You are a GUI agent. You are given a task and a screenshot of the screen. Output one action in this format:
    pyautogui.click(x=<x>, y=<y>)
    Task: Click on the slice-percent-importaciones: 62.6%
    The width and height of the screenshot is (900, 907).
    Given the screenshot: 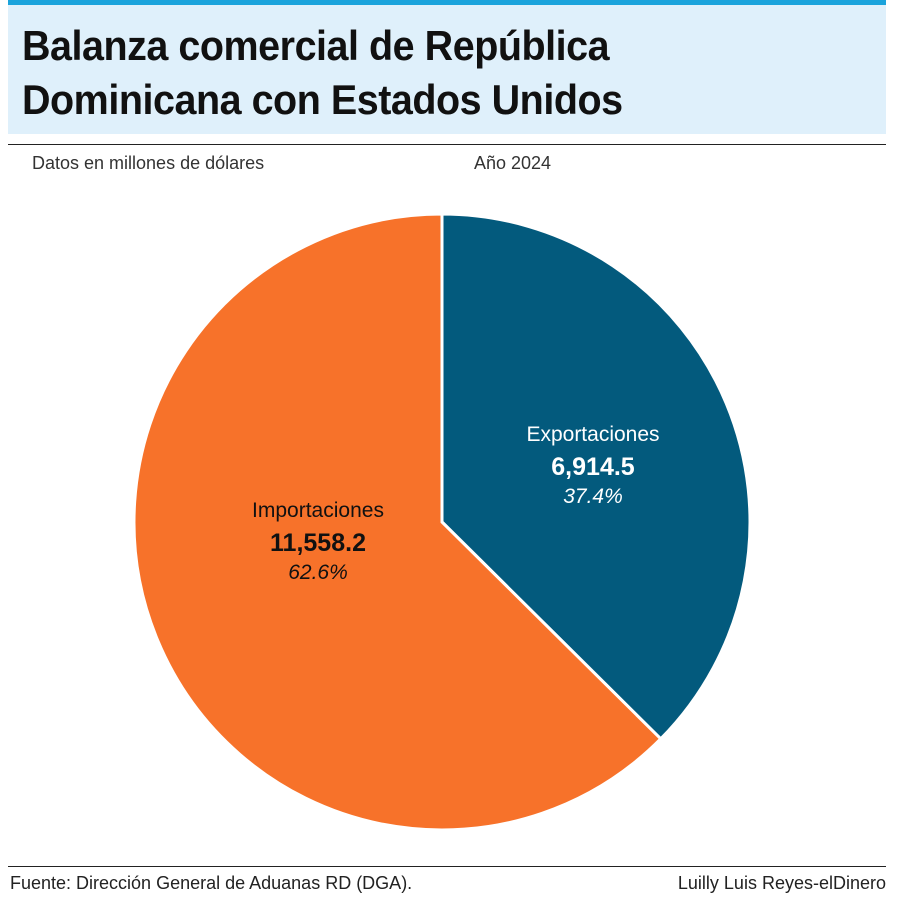 What is the action you would take?
    pyautogui.click(x=318, y=572)
    